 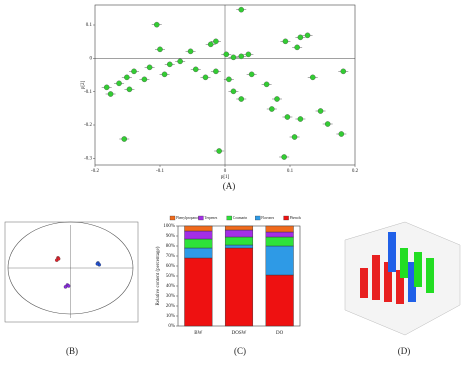 I want to click on x-tick-label: -0.2, so click(x=95, y=171).